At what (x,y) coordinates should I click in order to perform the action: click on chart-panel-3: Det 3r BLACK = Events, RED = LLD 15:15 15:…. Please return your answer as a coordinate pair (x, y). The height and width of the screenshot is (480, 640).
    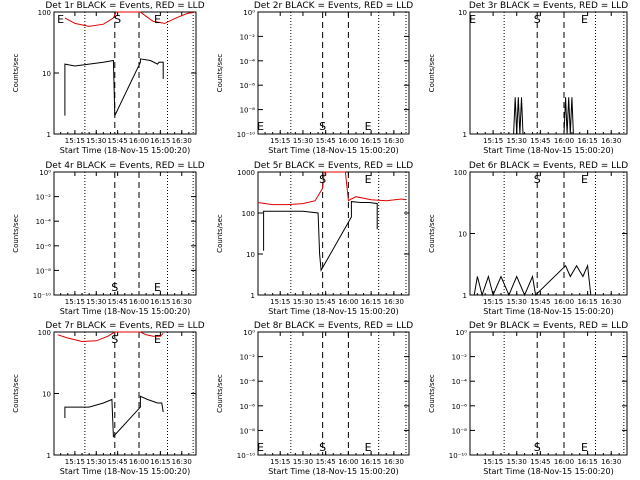
    Looking at the image, I should click on (528, 78).